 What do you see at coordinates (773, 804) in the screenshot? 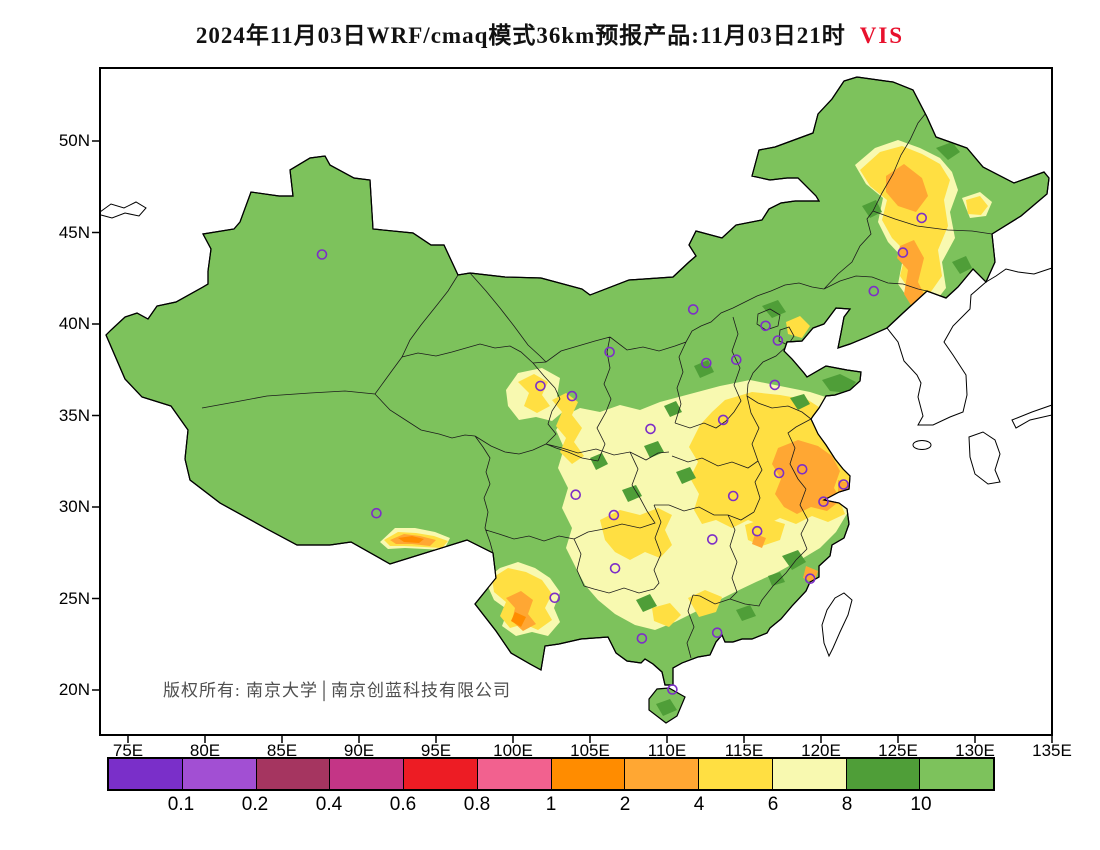
I see `colorbar-label-6: 6` at bounding box center [773, 804].